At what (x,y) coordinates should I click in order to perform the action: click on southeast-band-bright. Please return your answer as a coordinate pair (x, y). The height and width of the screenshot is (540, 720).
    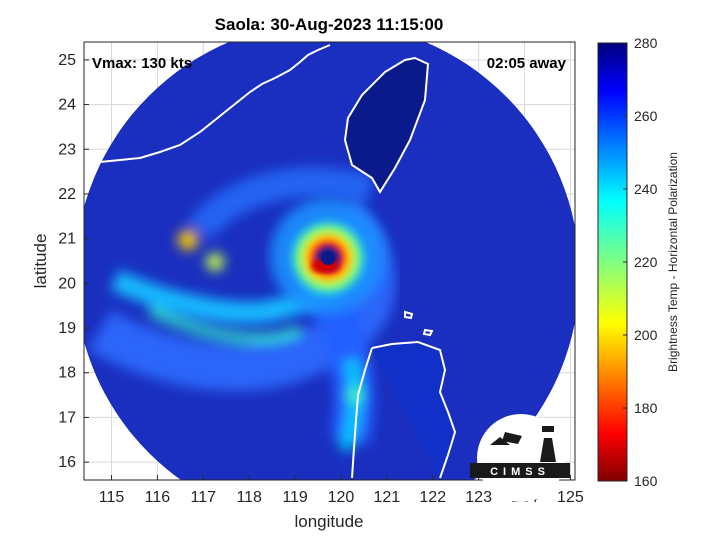
    Looking at the image, I should click on (350, 405).